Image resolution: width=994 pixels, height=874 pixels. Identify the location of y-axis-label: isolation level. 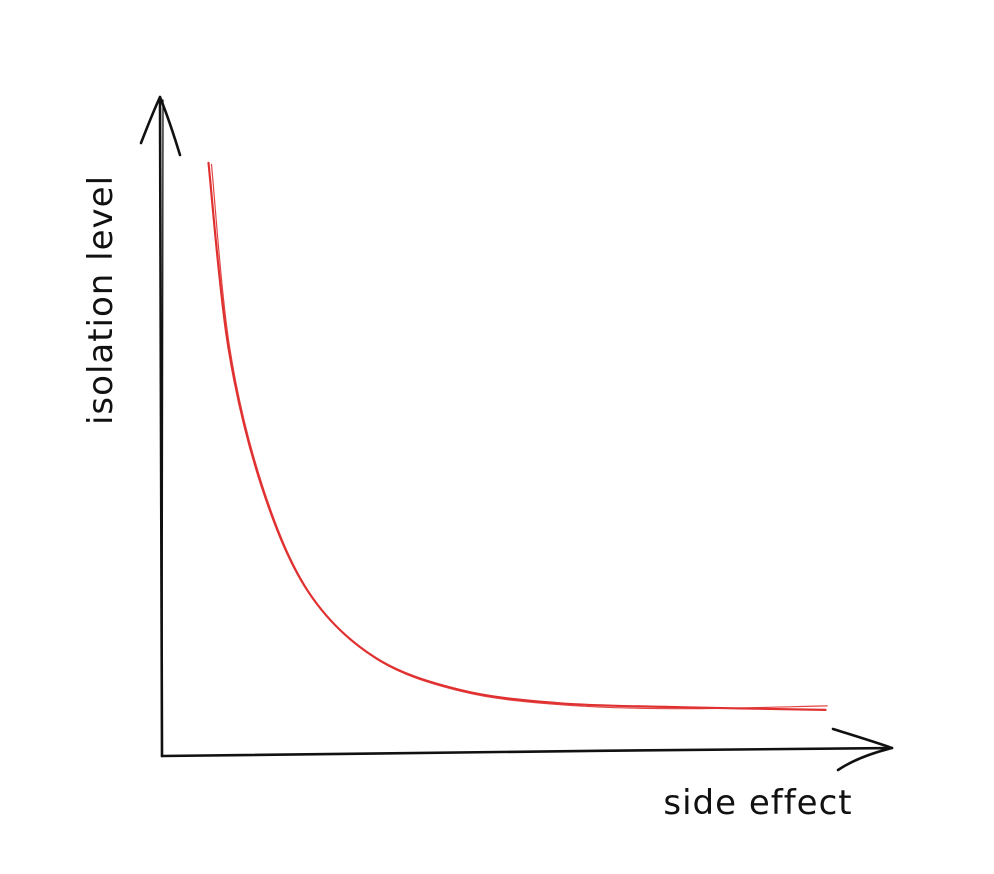
(101, 300).